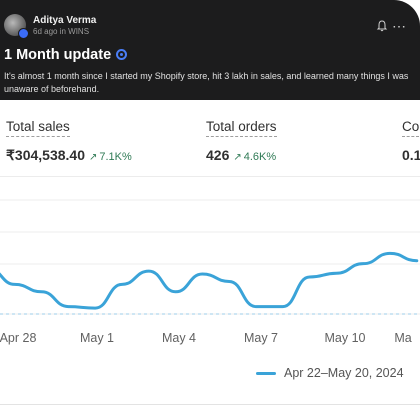  I want to click on pin-icon, so click(122, 54).